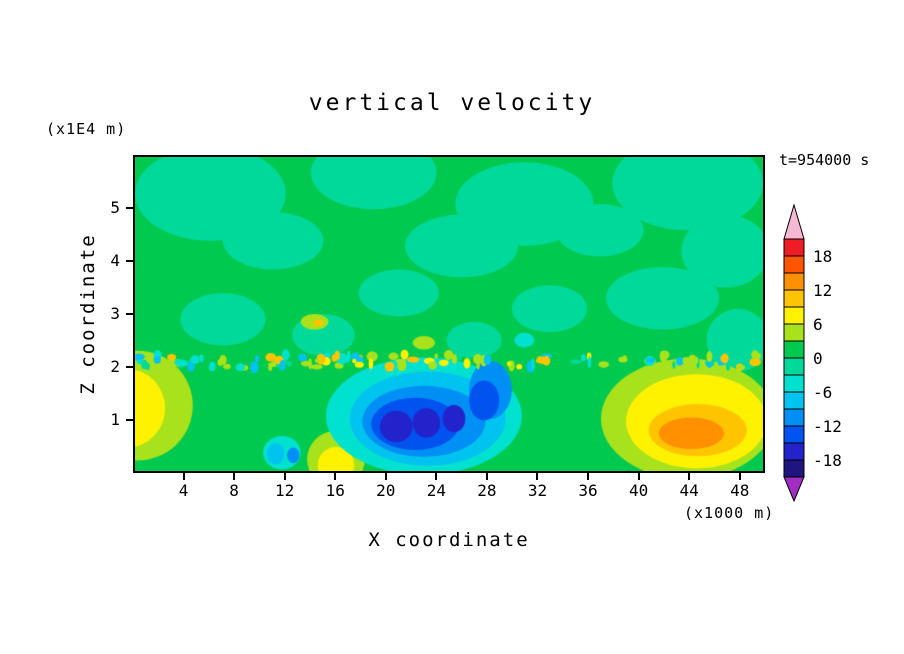  What do you see at coordinates (115, 207) in the screenshot?
I see `y-tick-label: 5` at bounding box center [115, 207].